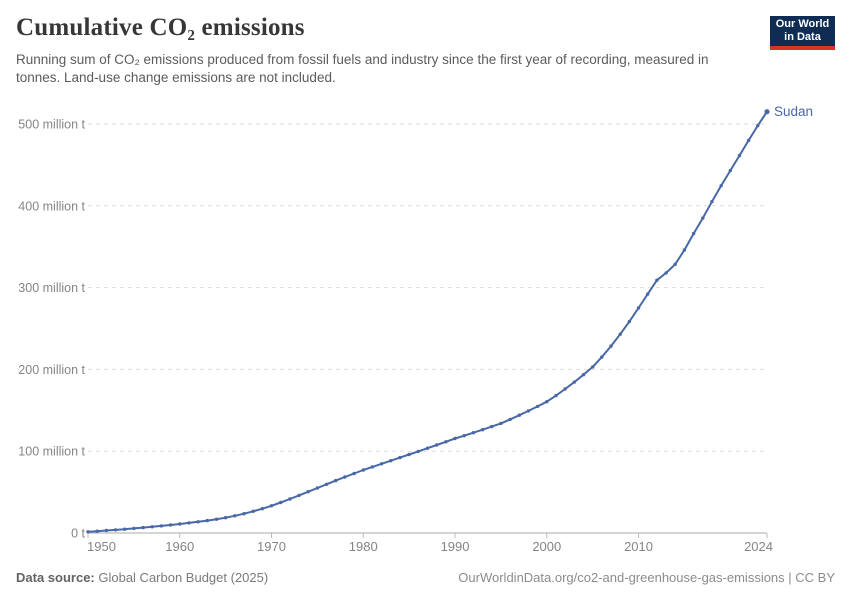 This screenshot has height=600, width=850. What do you see at coordinates (510, 419) in the screenshot?
I see `data-point-1996` at bounding box center [510, 419].